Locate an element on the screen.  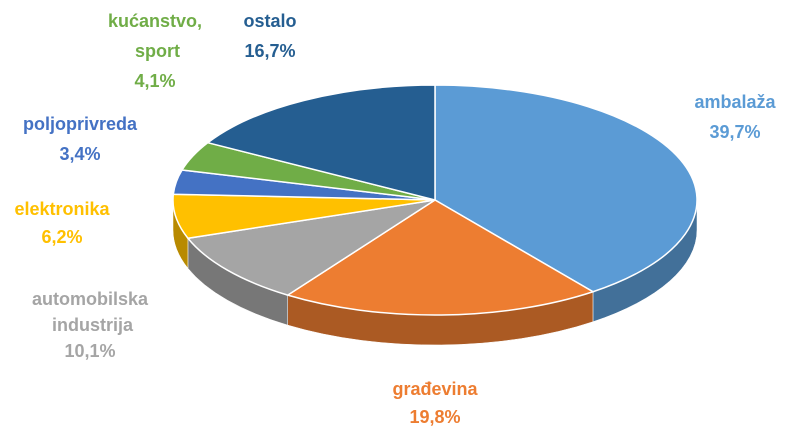
category-label: automobilska industrija is located at coordinates (90, 312).